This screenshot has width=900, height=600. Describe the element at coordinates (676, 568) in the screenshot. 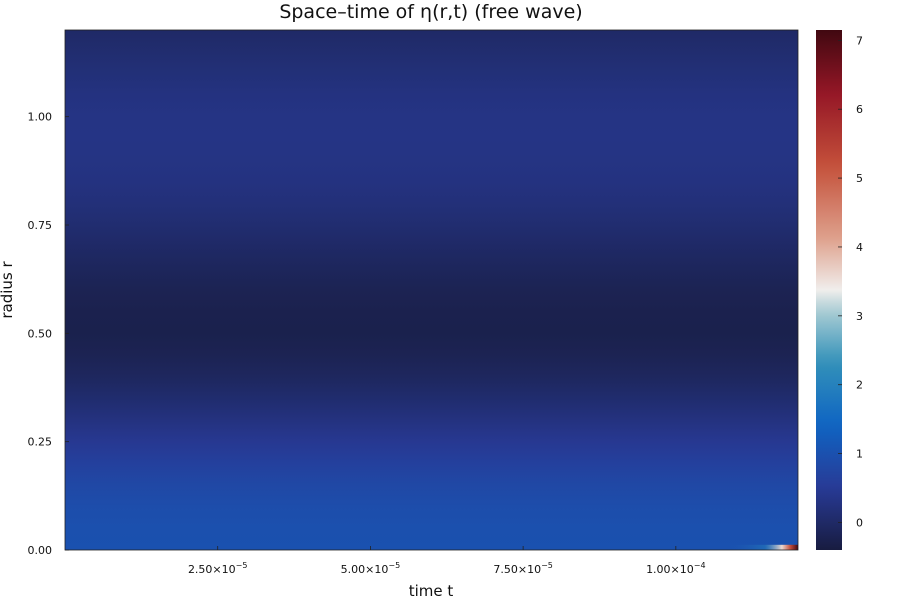

I see `x-tick-label: 1.00×10⁻⁴` at that location.